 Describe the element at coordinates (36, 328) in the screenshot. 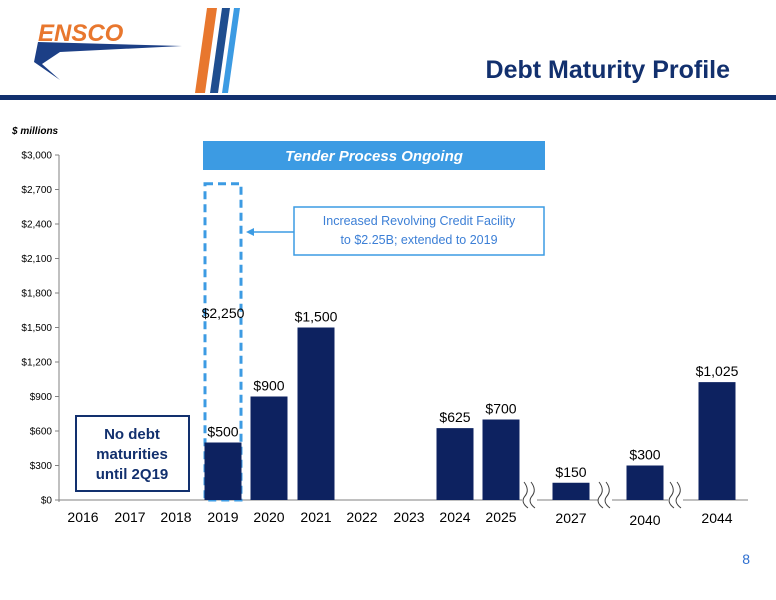

I see `y-tick-label: $1,500` at that location.